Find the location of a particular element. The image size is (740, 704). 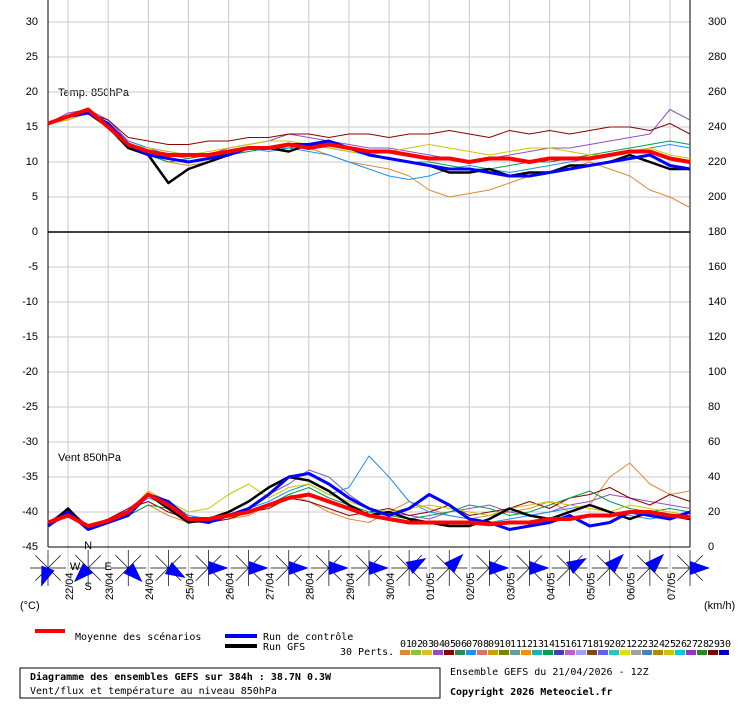

y2-tick-label: 80 is located at coordinates (714, 407).